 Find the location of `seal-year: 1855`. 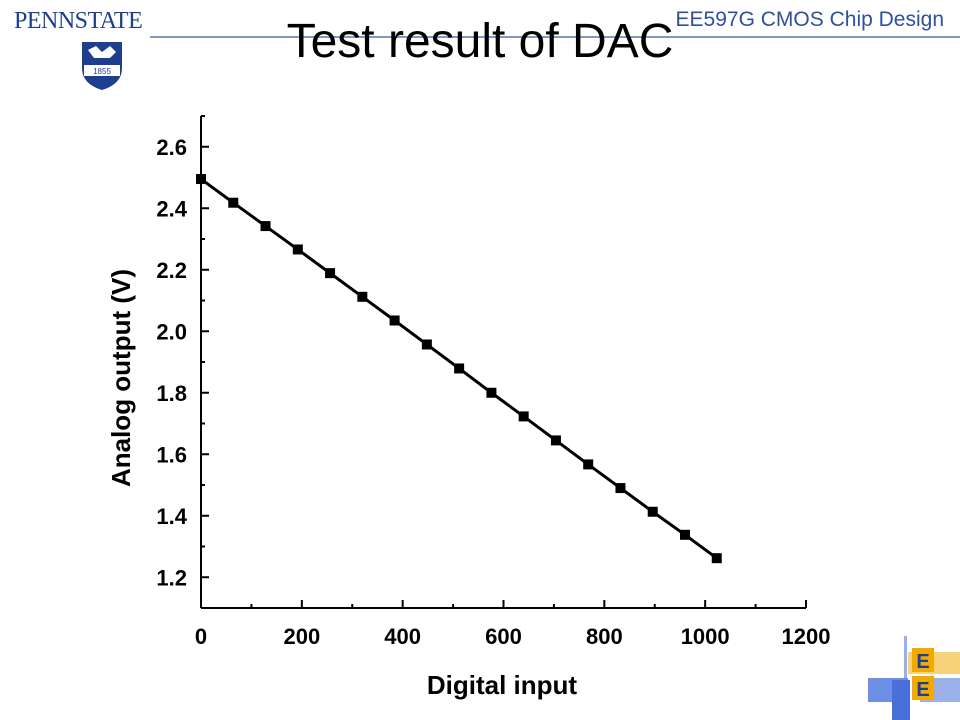

seal-year: 1855 is located at coordinates (102, 71).